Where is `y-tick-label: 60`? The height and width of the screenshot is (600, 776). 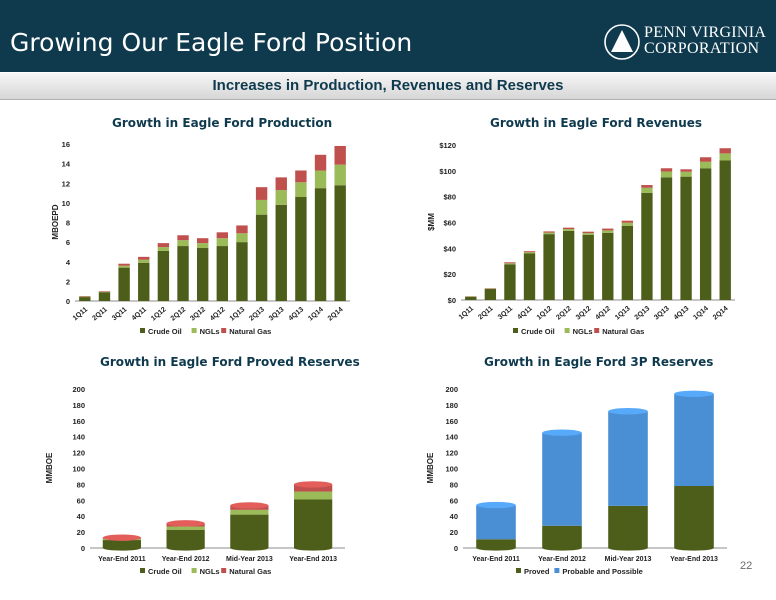 y-tick-label: 60 is located at coordinates (81, 500).